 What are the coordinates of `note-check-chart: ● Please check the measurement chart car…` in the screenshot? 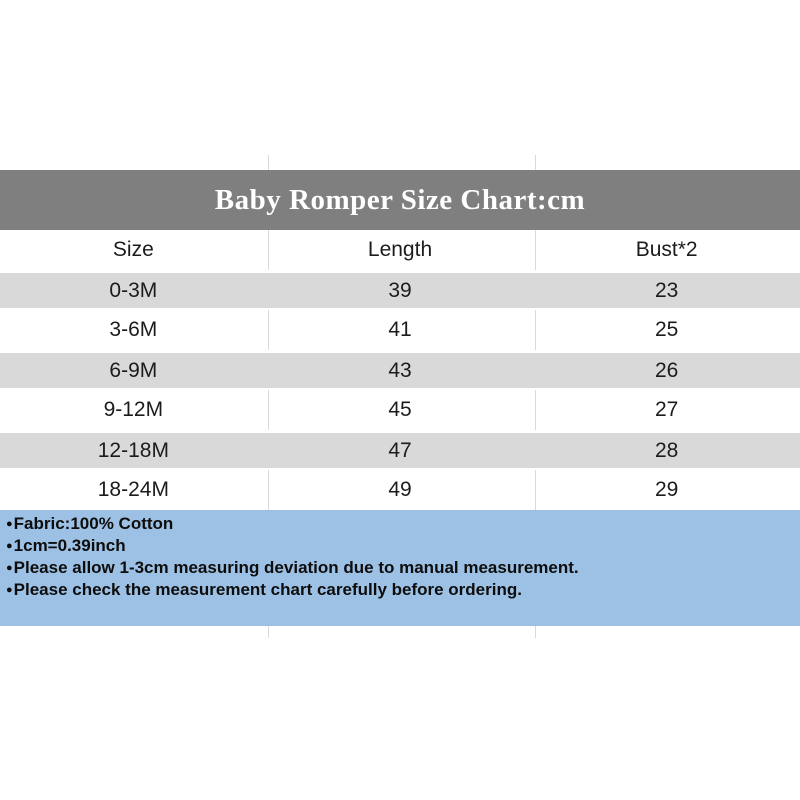 It's located at (398, 590).